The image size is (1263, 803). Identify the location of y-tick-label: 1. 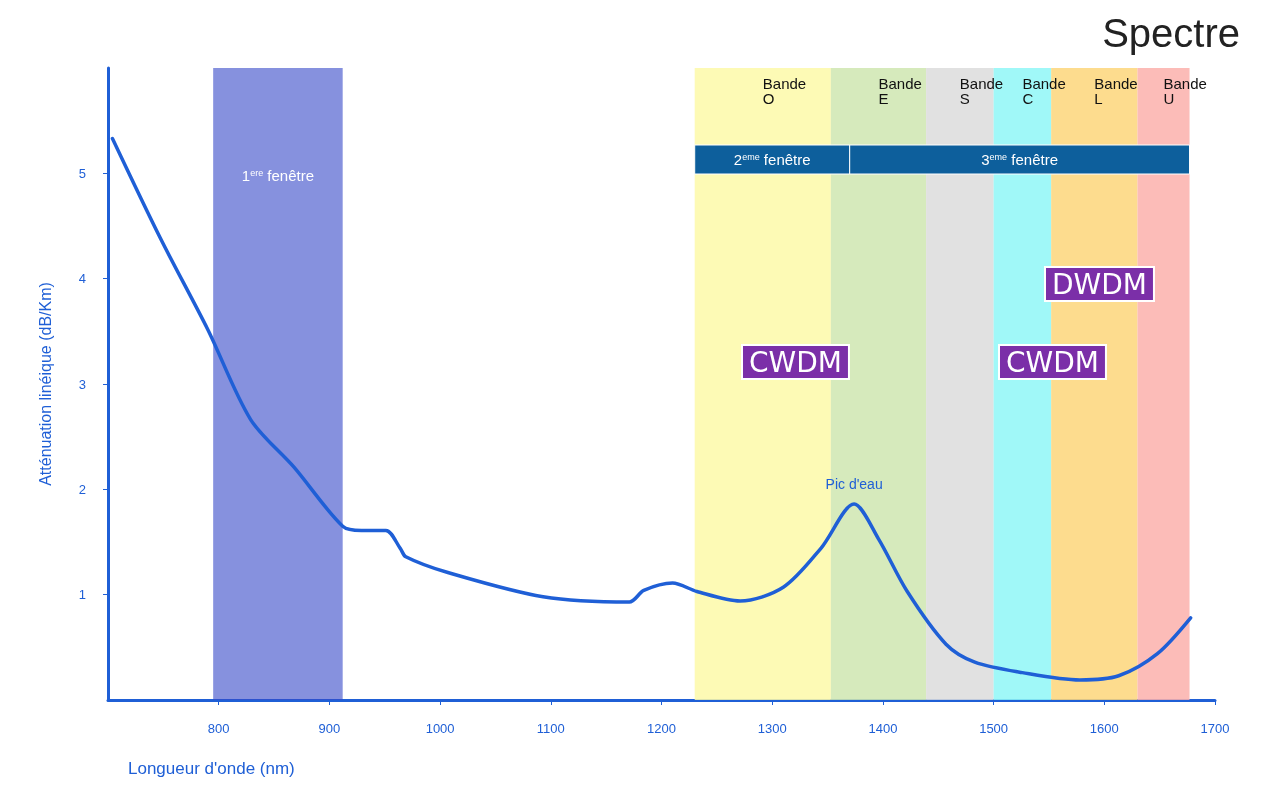
(82, 595).